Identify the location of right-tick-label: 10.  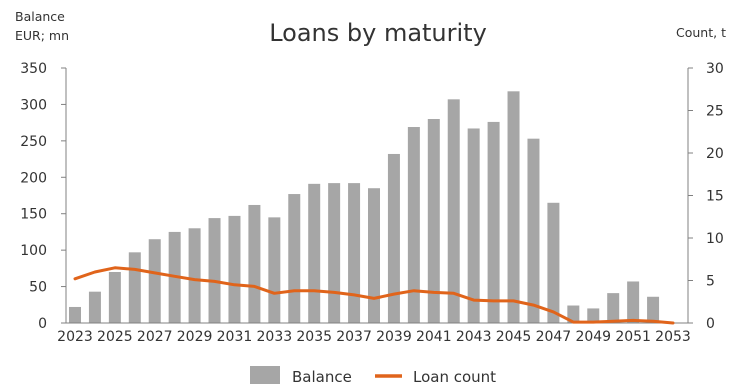
(715, 239).